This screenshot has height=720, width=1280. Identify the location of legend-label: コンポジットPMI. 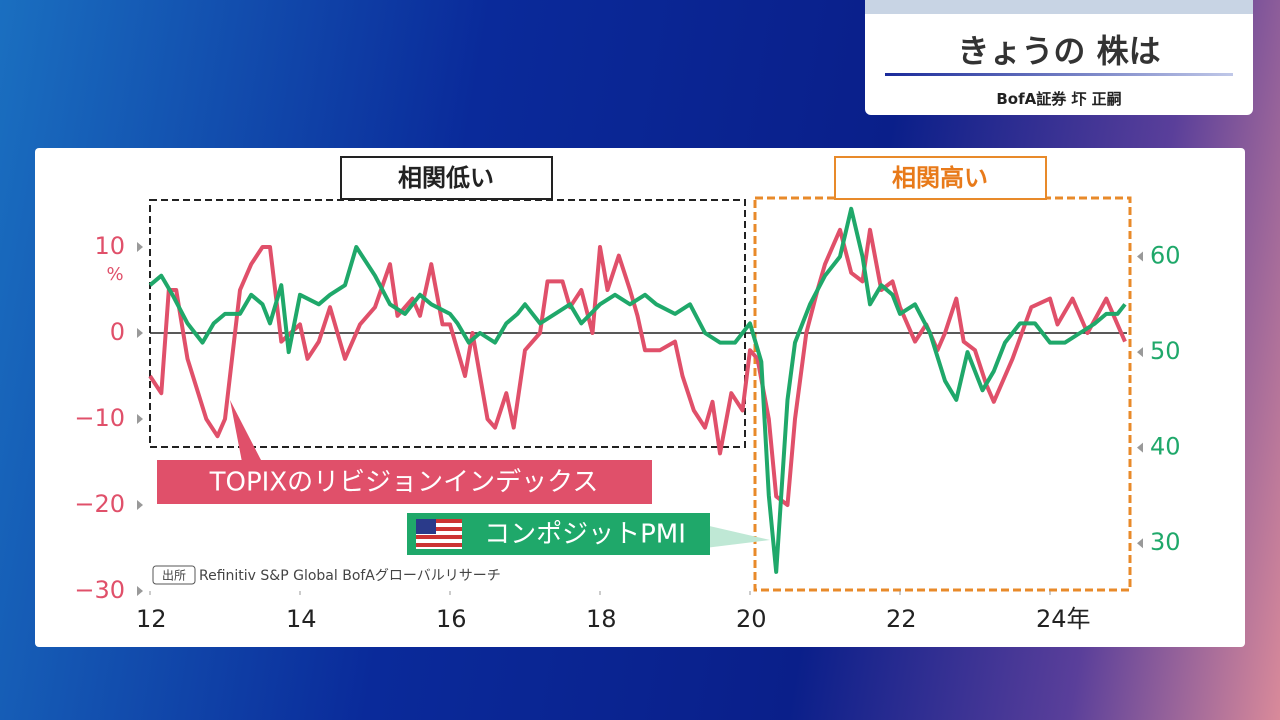
(585, 535).